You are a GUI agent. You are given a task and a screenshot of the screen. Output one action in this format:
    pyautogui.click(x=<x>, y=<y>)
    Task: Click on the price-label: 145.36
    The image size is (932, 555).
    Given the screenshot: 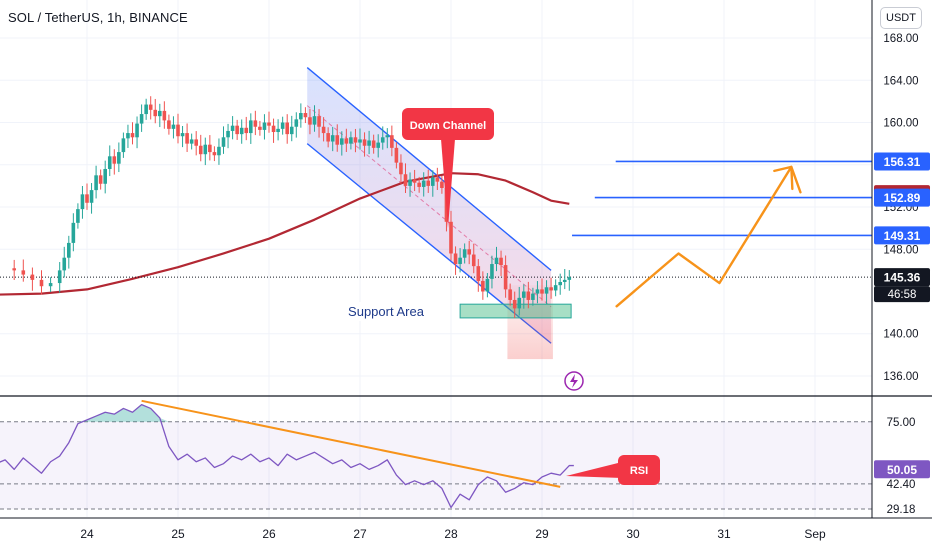 What is the action you would take?
    pyautogui.click(x=902, y=277)
    